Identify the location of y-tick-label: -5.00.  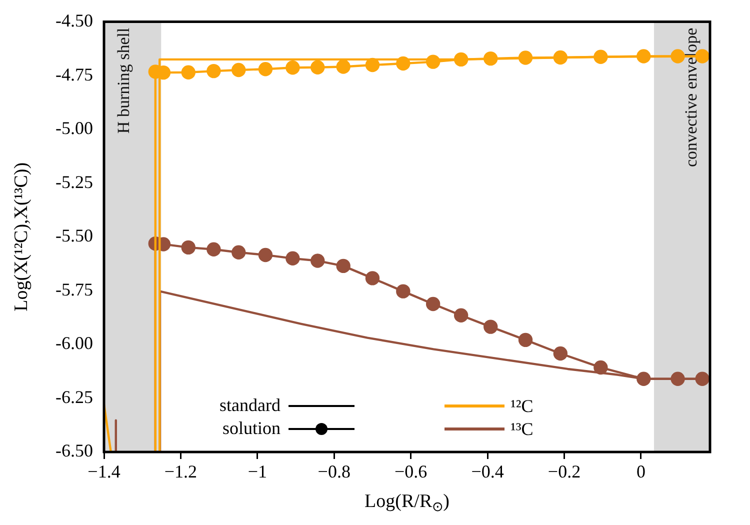
(74, 128).